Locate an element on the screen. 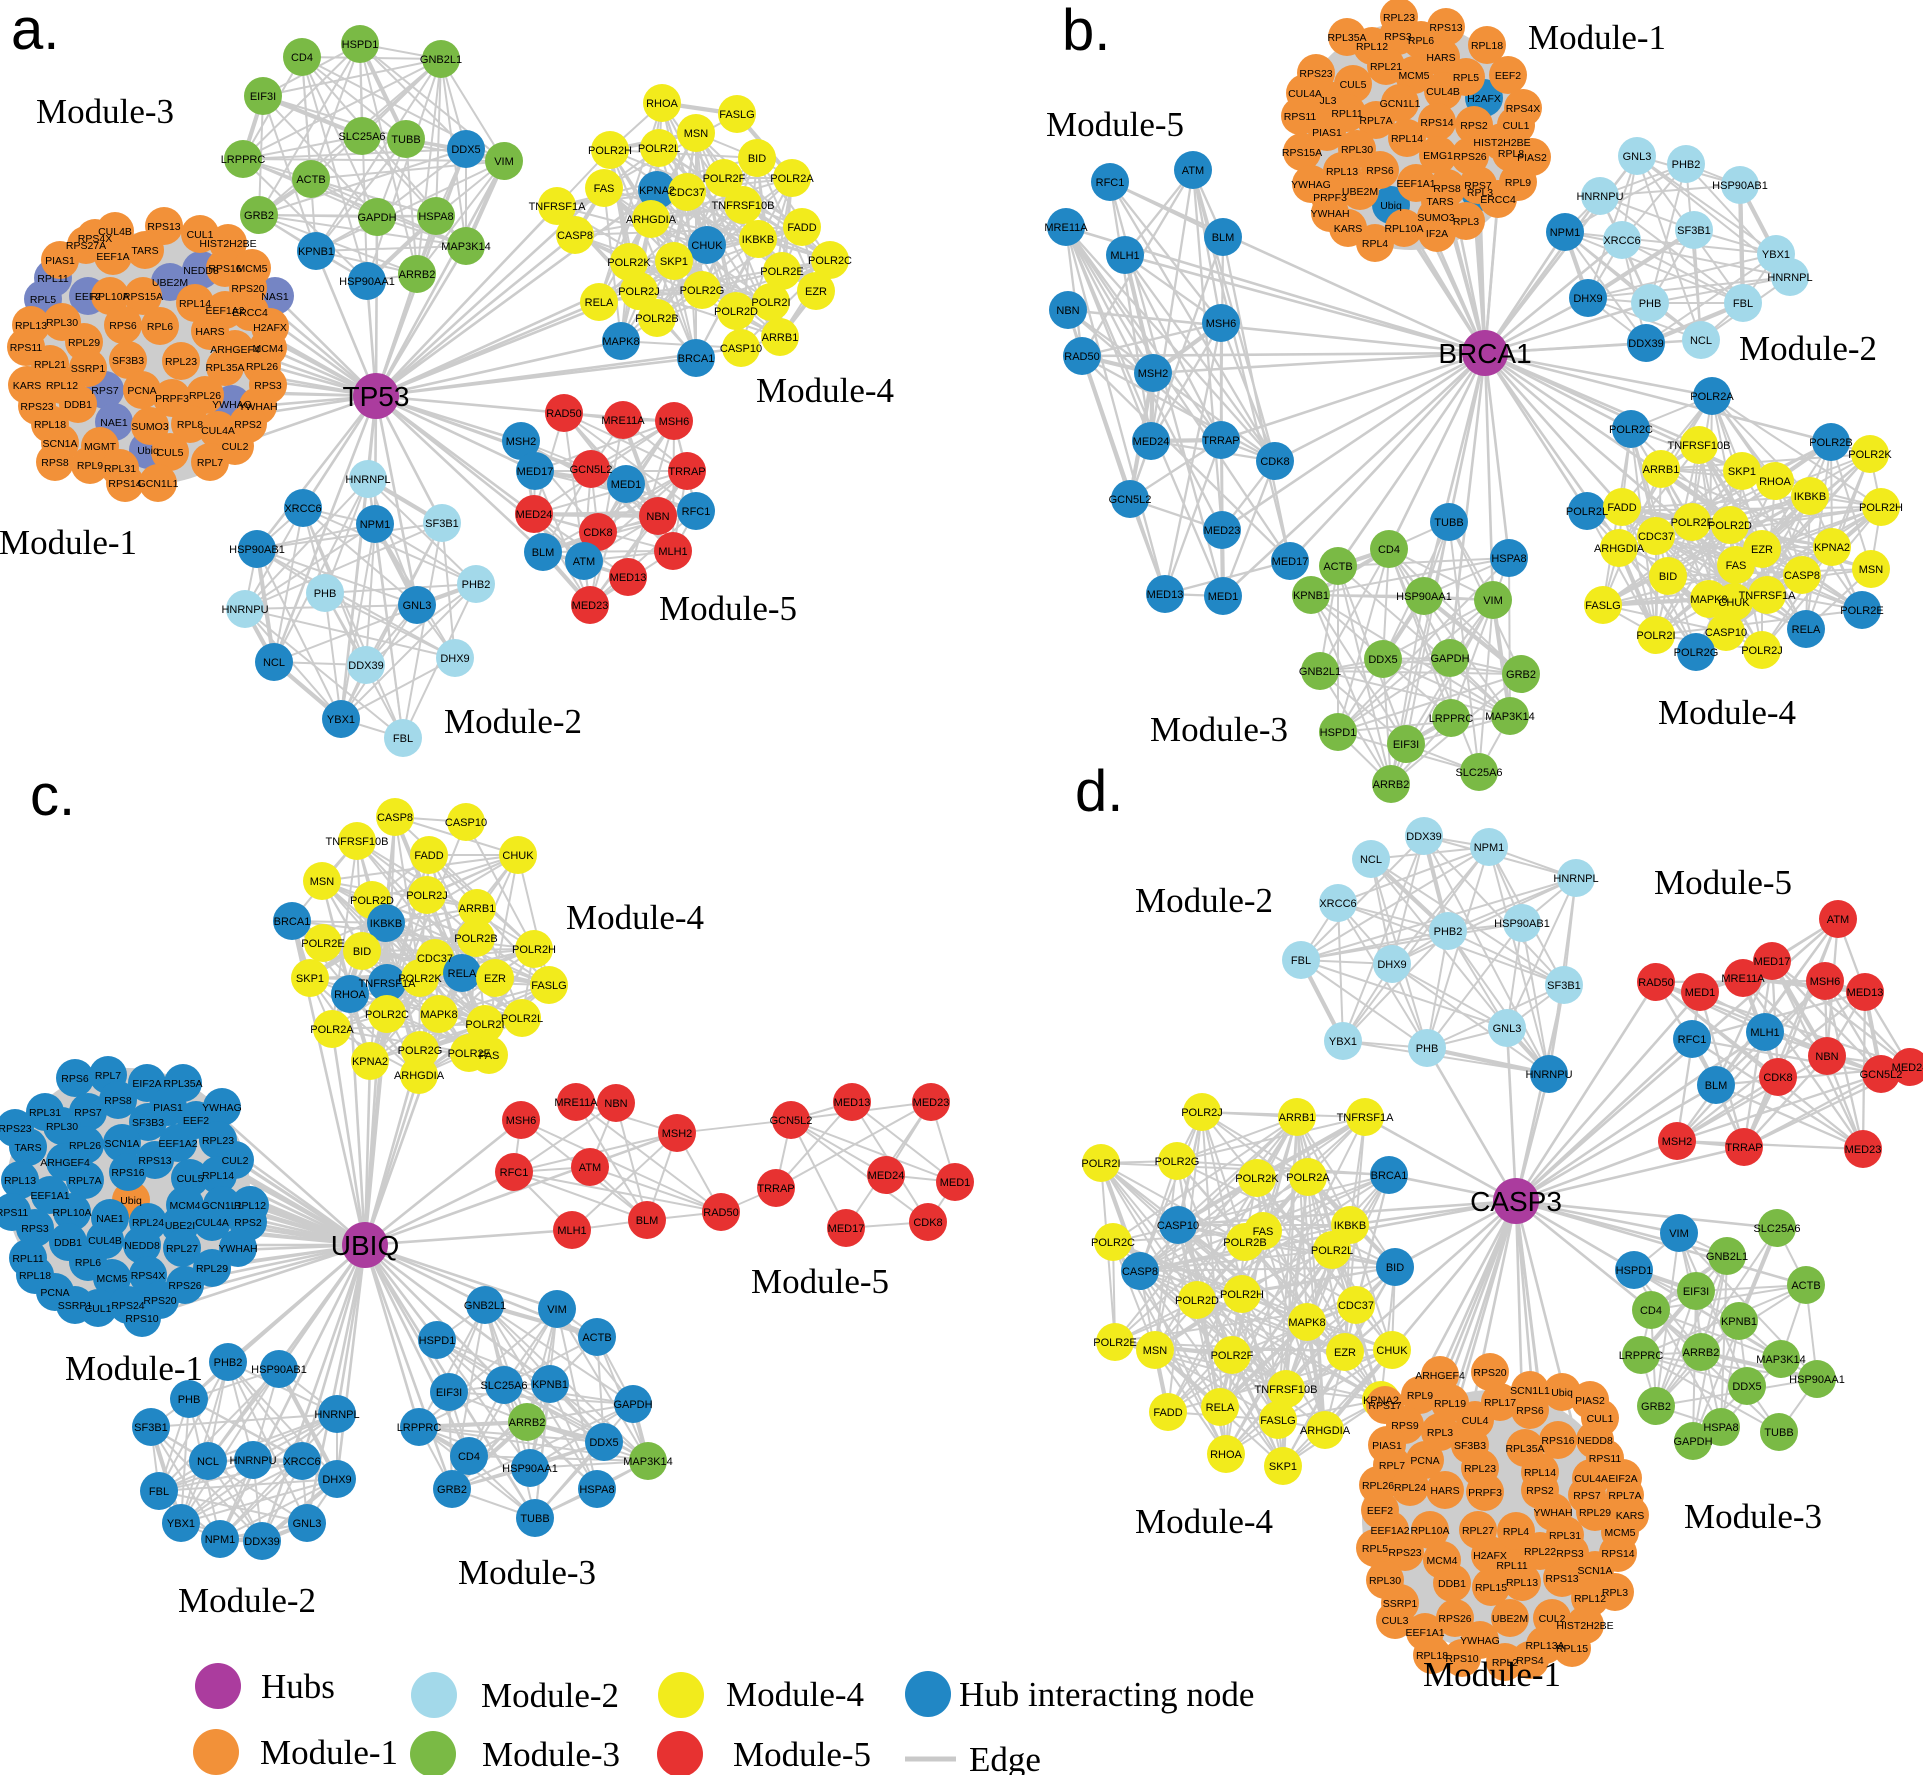 This screenshot has width=1923, height=1780. svg-text: RPS4X is located at coordinates (1523, 109).